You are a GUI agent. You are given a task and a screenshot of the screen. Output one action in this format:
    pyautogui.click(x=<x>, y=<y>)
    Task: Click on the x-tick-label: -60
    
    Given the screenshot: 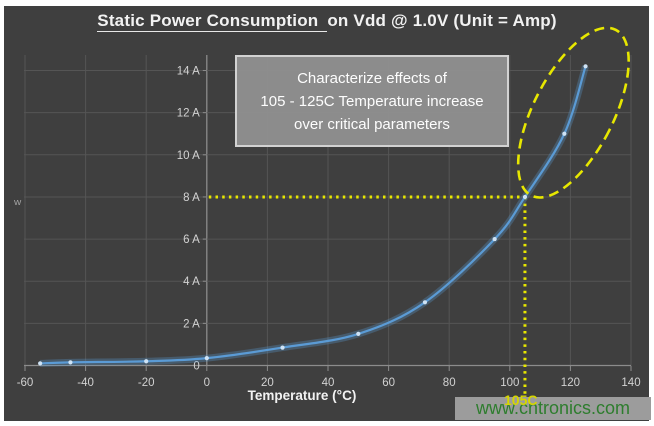 What is the action you would take?
    pyautogui.click(x=25, y=383)
    